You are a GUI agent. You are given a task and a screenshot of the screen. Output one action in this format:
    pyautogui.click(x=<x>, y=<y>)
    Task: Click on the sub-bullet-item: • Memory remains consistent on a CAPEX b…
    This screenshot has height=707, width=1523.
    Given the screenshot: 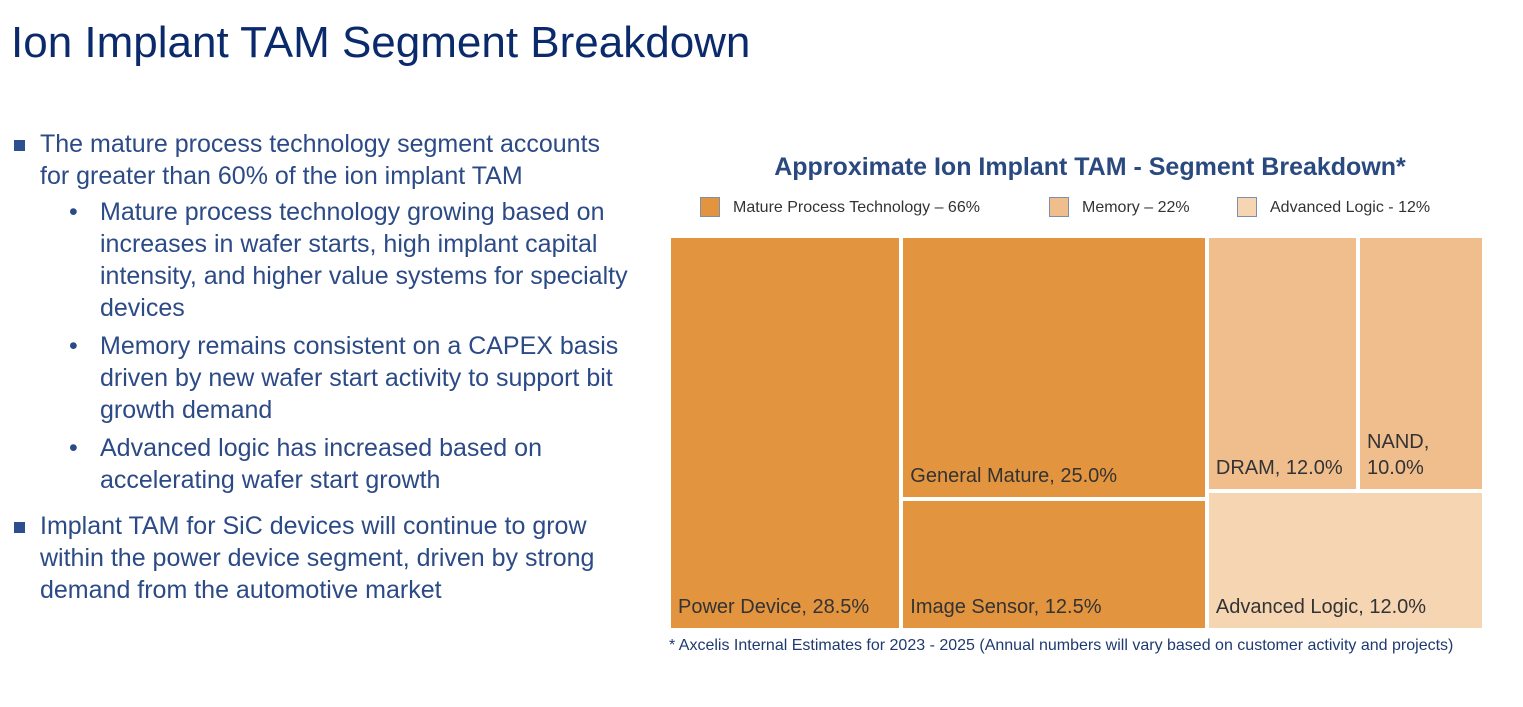 What is the action you would take?
    pyautogui.click(x=320, y=378)
    